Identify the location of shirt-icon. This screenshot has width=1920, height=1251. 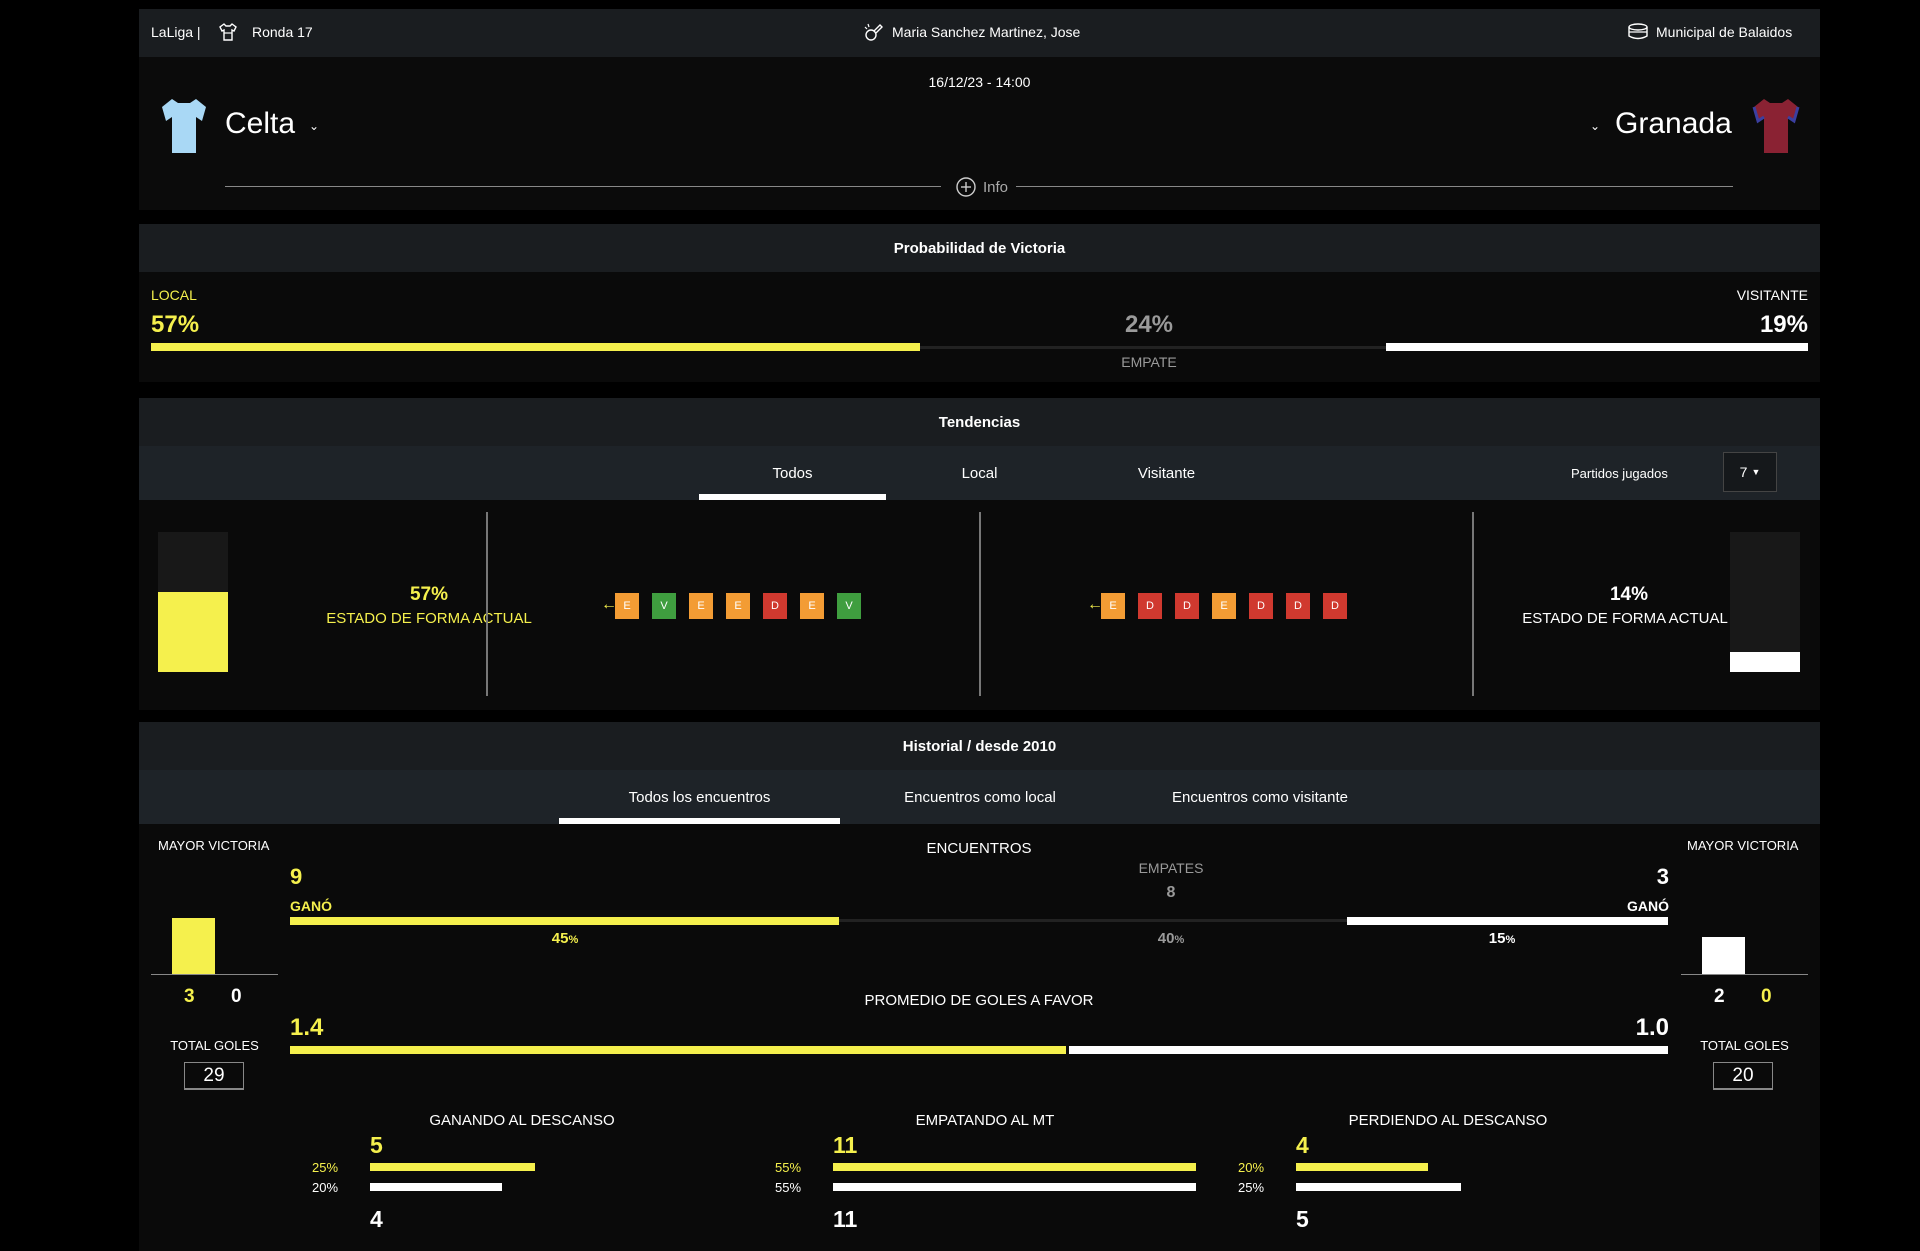
(228, 34).